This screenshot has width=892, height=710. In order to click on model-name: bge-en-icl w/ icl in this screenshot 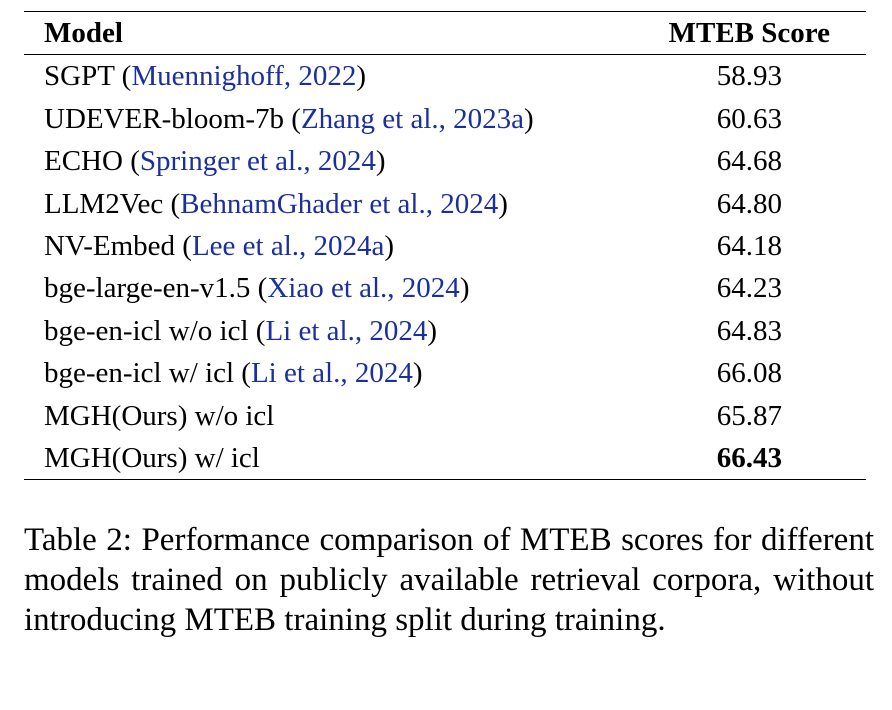, I will do `click(139, 373)`.